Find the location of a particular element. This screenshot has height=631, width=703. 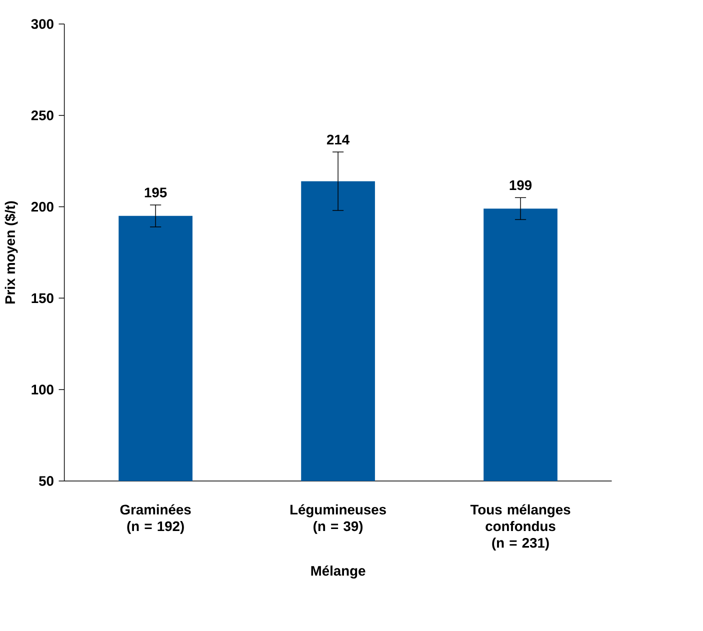

y-tick-label: 150 is located at coordinates (43, 299).